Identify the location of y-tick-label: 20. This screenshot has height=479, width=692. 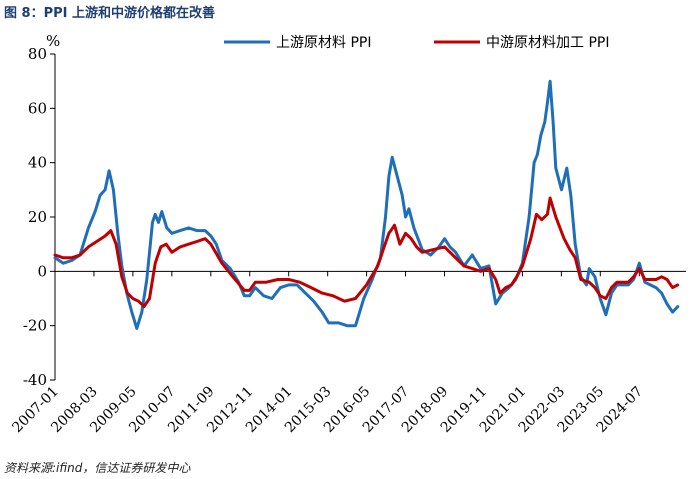
(37, 217).